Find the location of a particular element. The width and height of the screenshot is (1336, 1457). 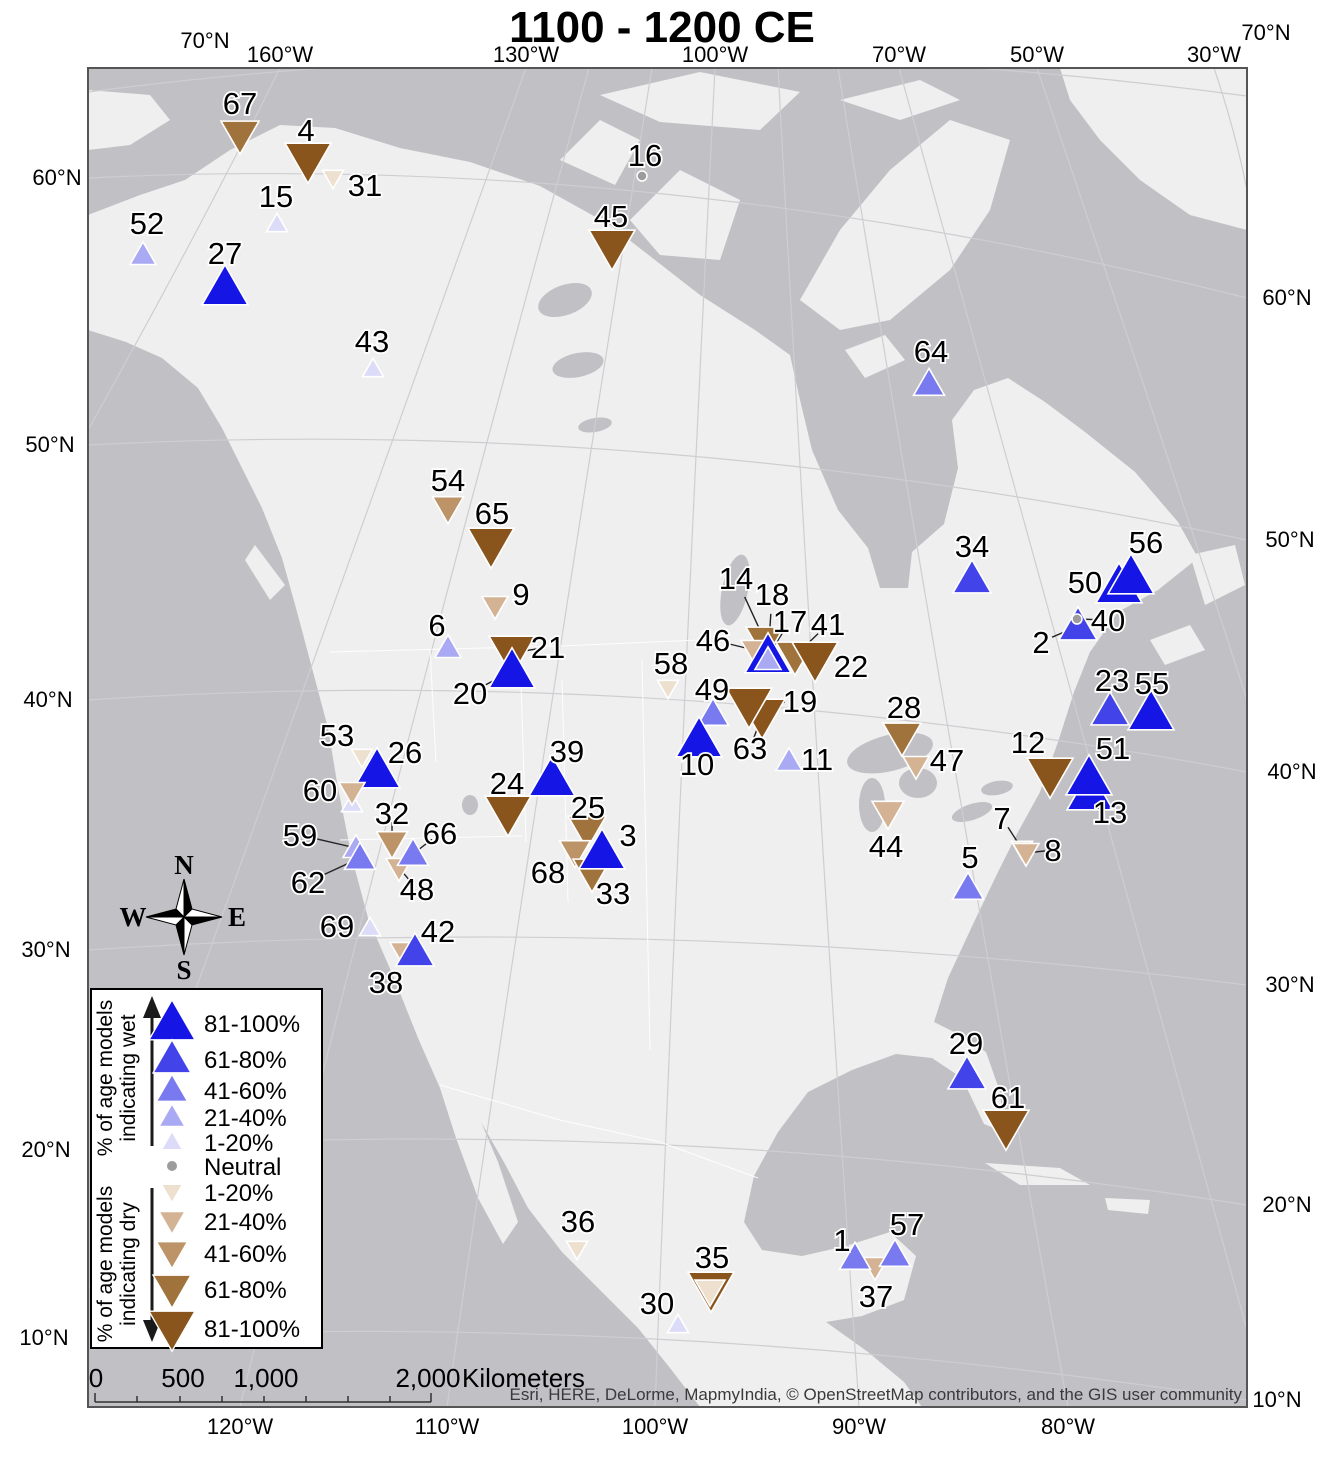

parallel-60n is located at coordinates (667, 235).